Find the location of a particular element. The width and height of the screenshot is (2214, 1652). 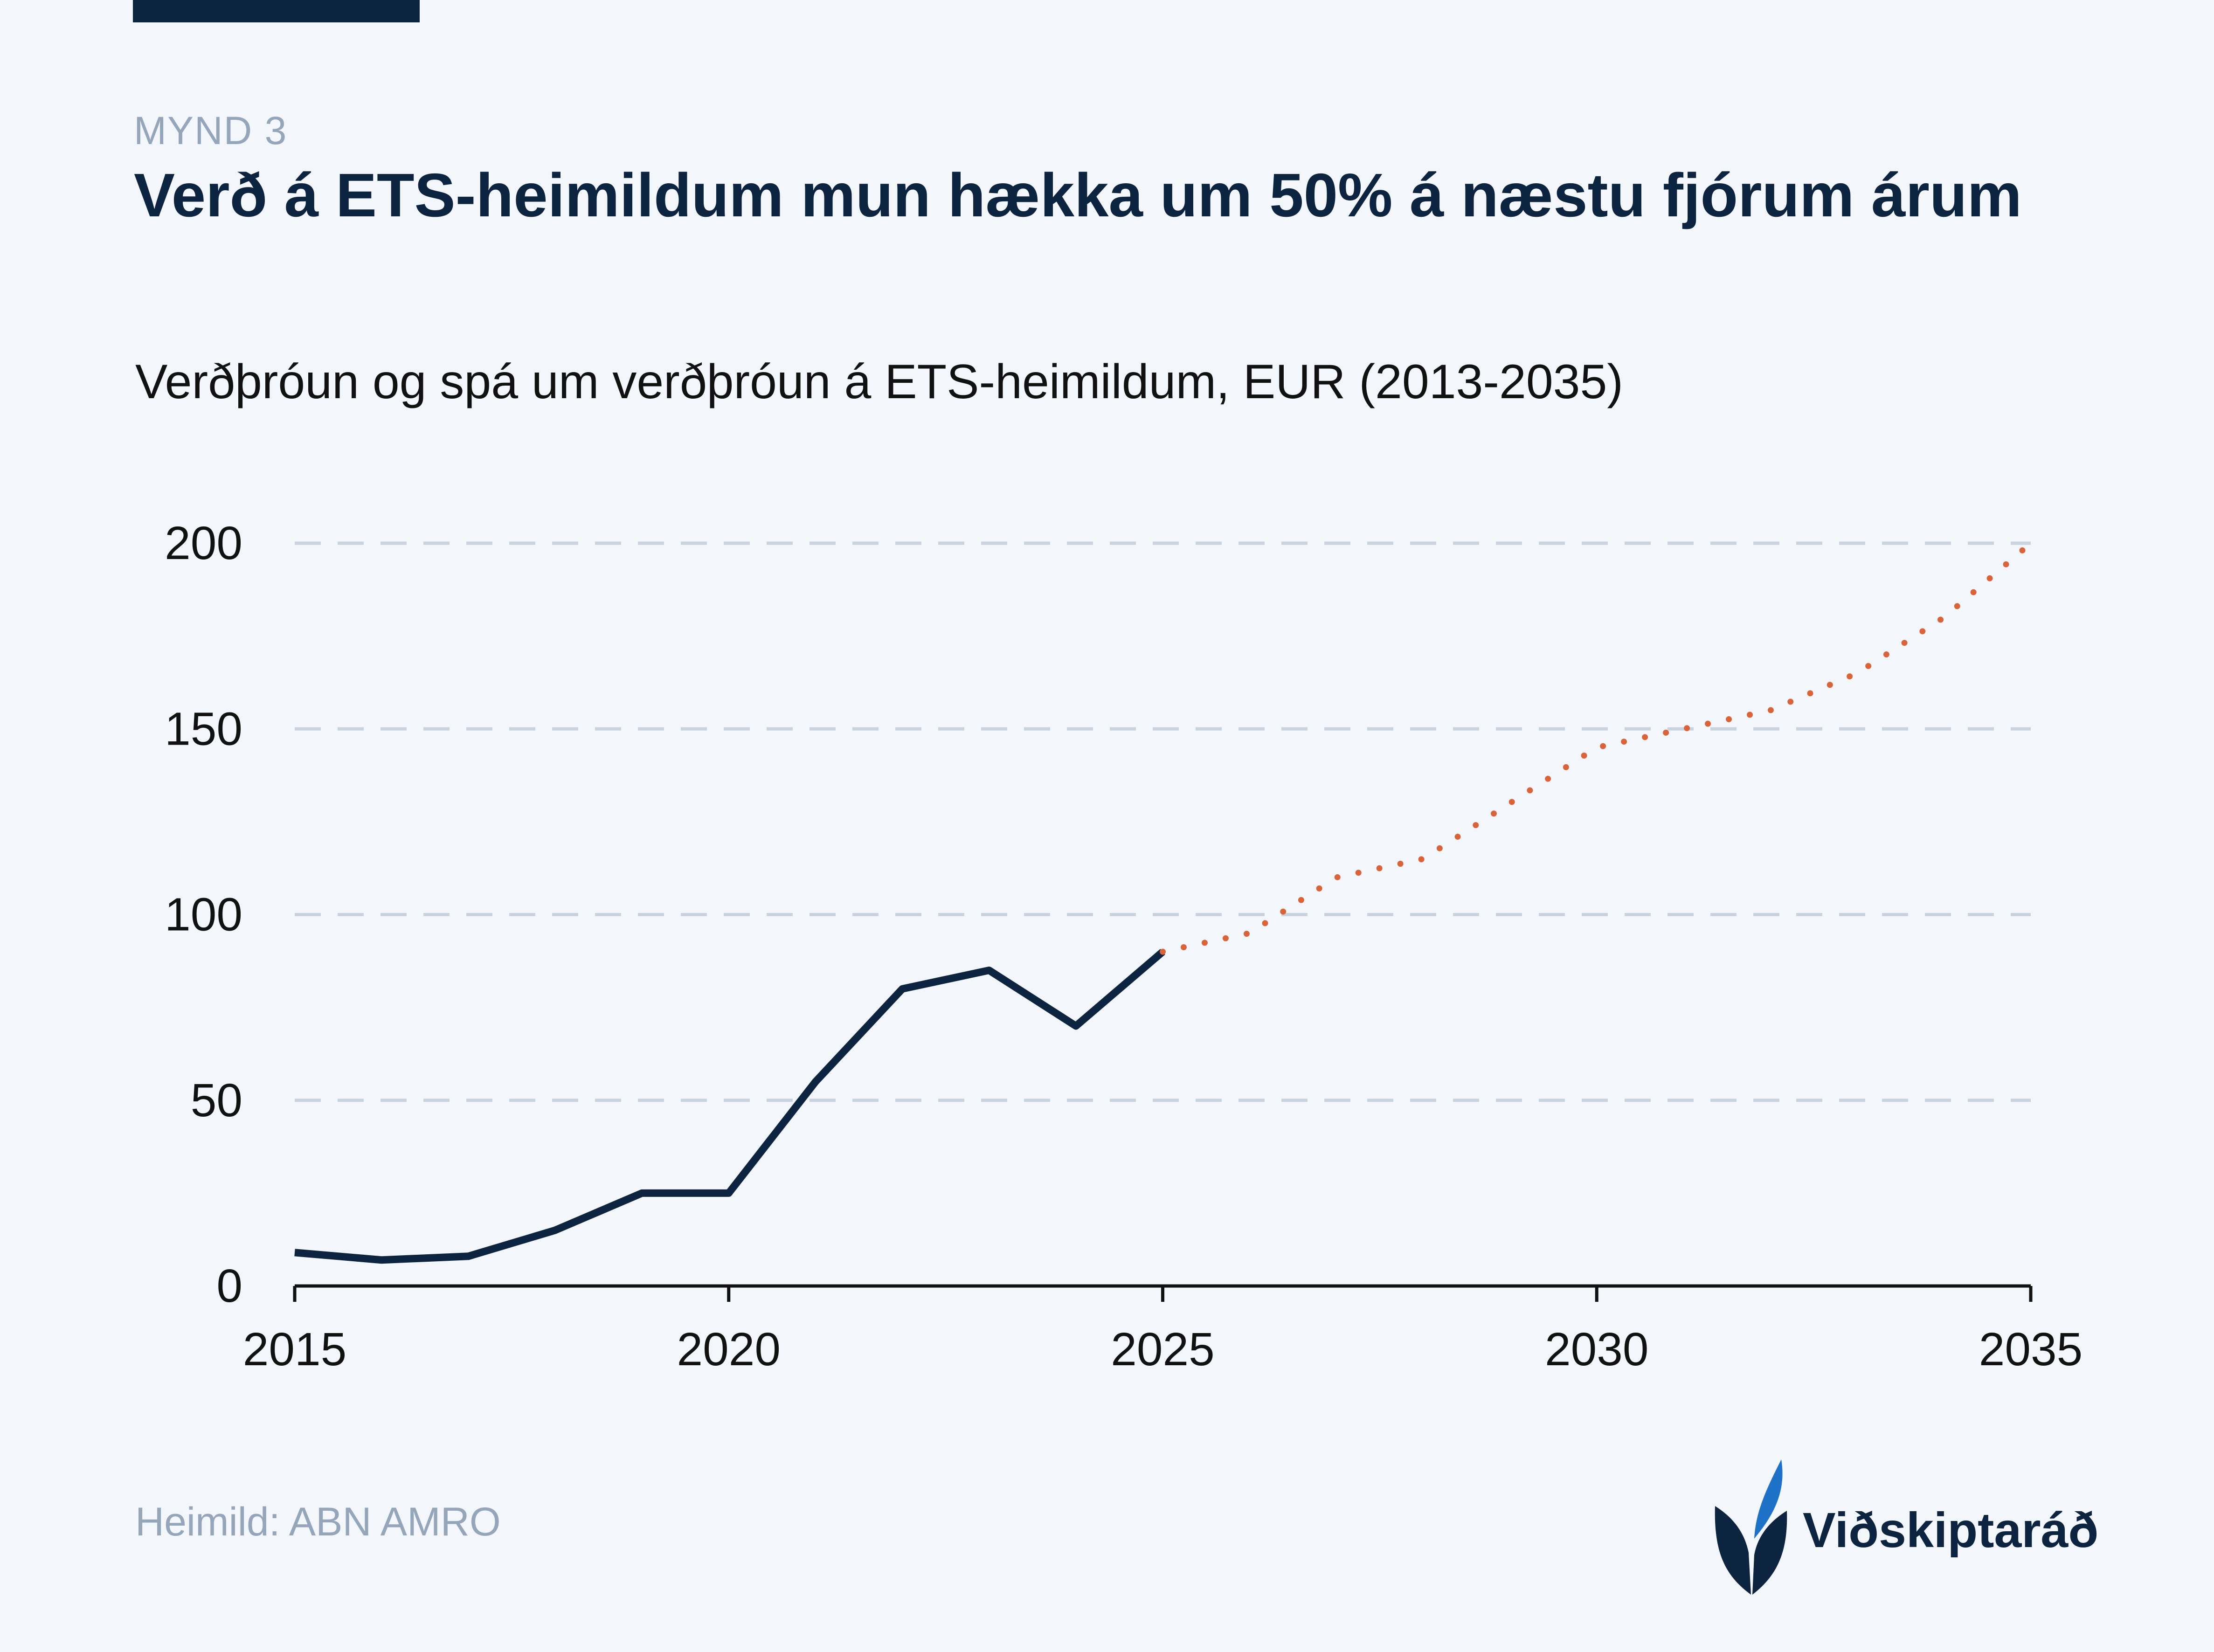

x-tick-label: 2020 is located at coordinates (729, 1349).